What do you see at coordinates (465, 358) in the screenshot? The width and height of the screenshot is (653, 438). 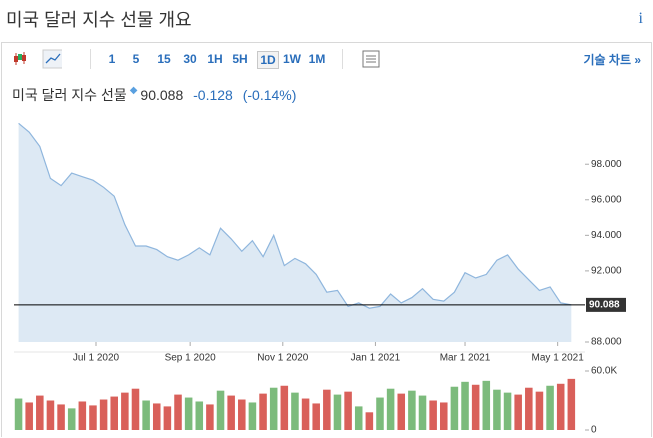 I see `x-tick-label: Mar 1 2021` at bounding box center [465, 358].